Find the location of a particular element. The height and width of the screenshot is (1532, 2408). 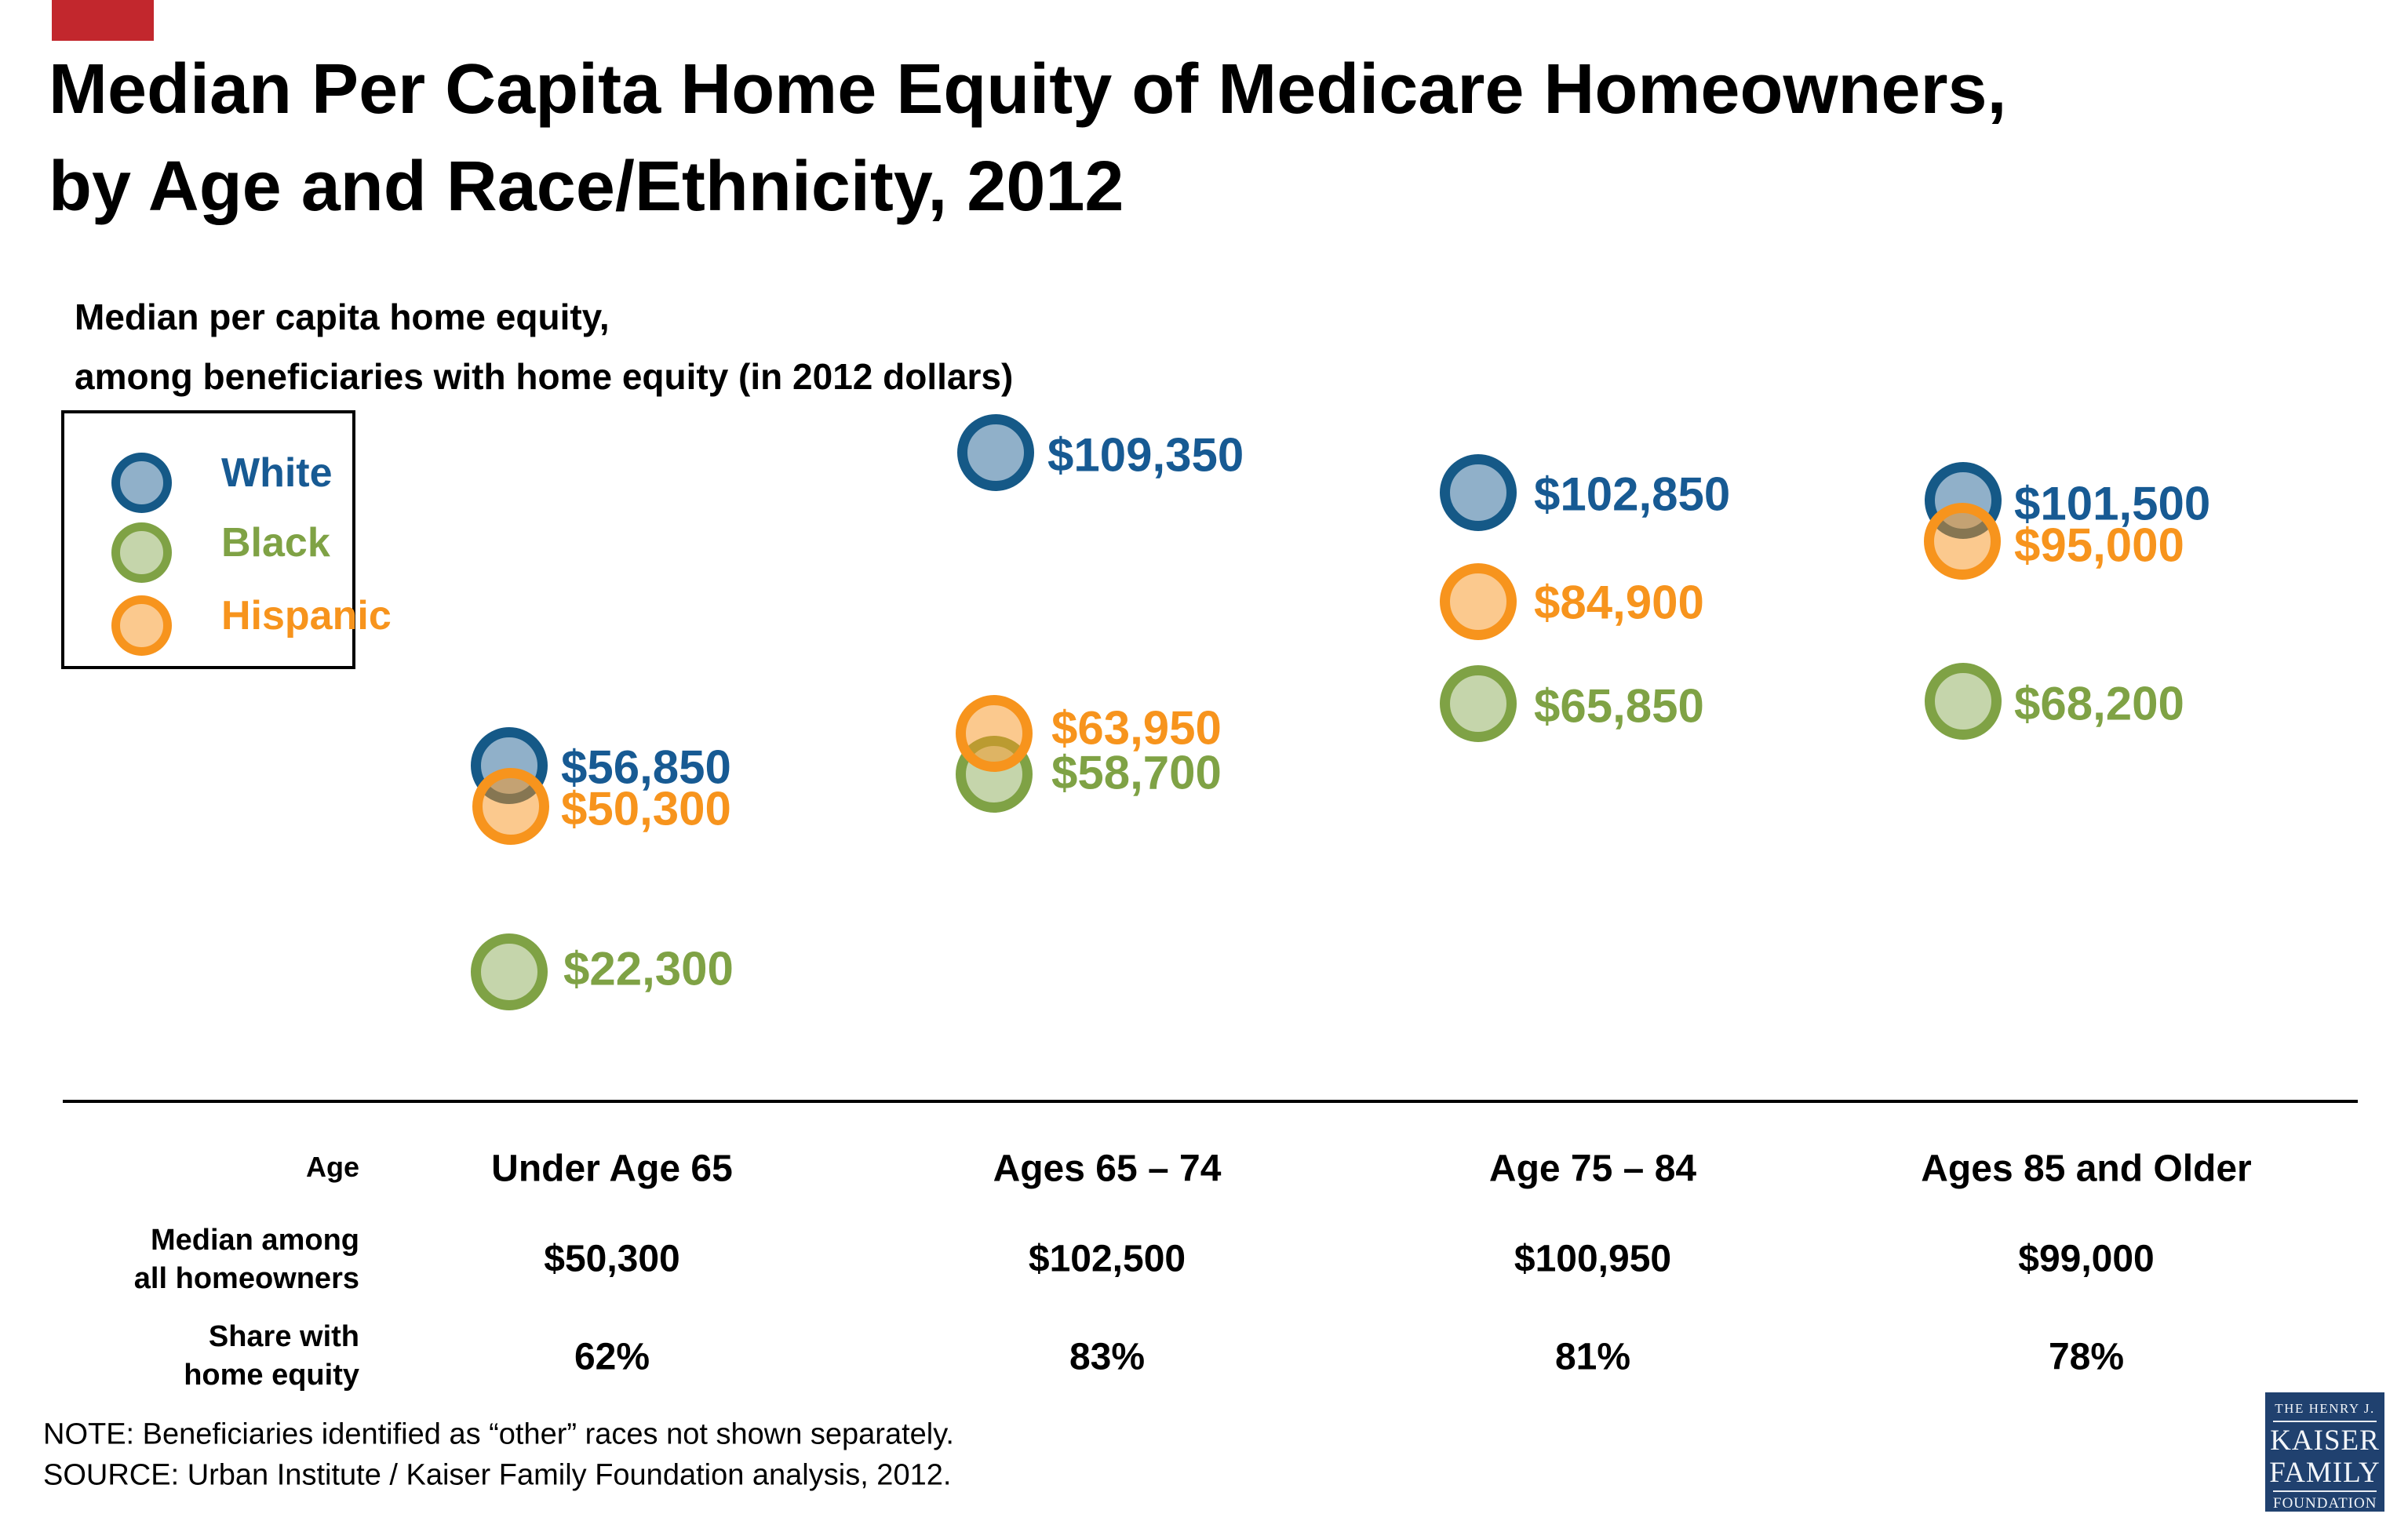

label-black-85plus: $68,200 is located at coordinates (2099, 703).